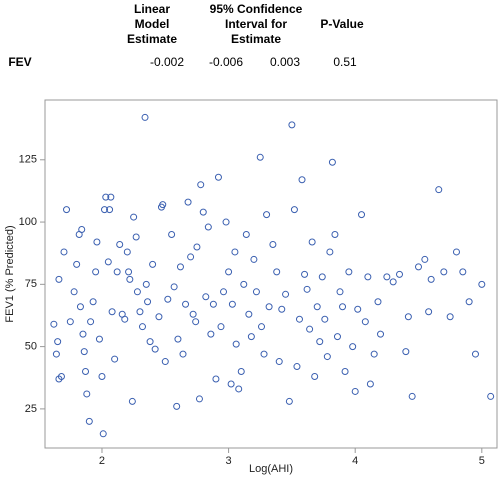 The image size is (500, 479). Describe the element at coordinates (342, 24) in the screenshot. I see `header-cell: P-Value` at that location.